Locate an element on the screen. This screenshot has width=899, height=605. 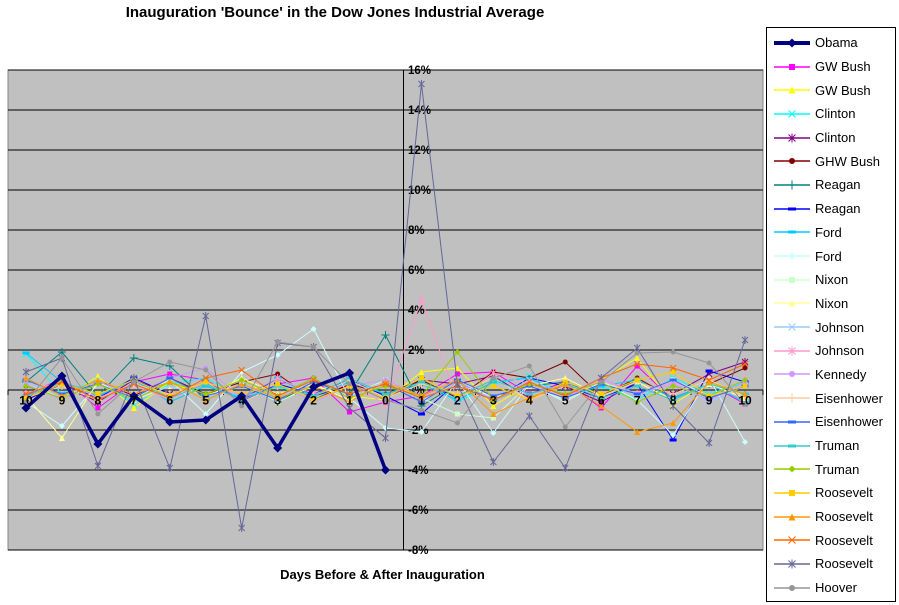
x-axis-title: Days Before & After Inauguration is located at coordinates (382, 574).